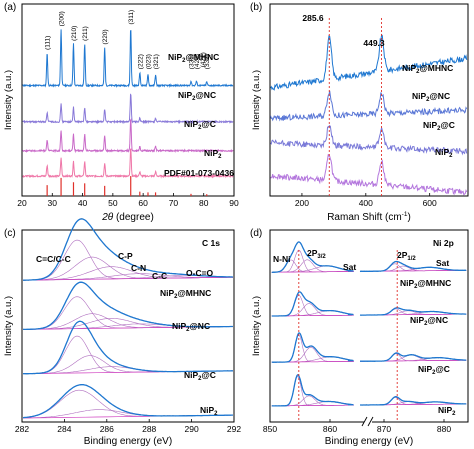 The height and width of the screenshot is (449, 474). I want to click on c-title: C 1s, so click(211, 243).